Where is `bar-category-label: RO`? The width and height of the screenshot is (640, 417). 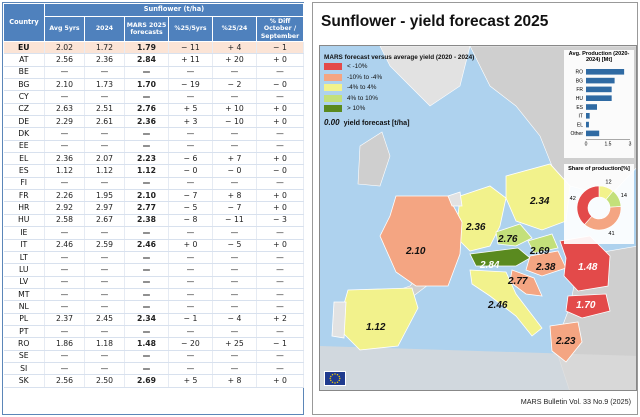 bar-category-label: RO is located at coordinates (580, 72).